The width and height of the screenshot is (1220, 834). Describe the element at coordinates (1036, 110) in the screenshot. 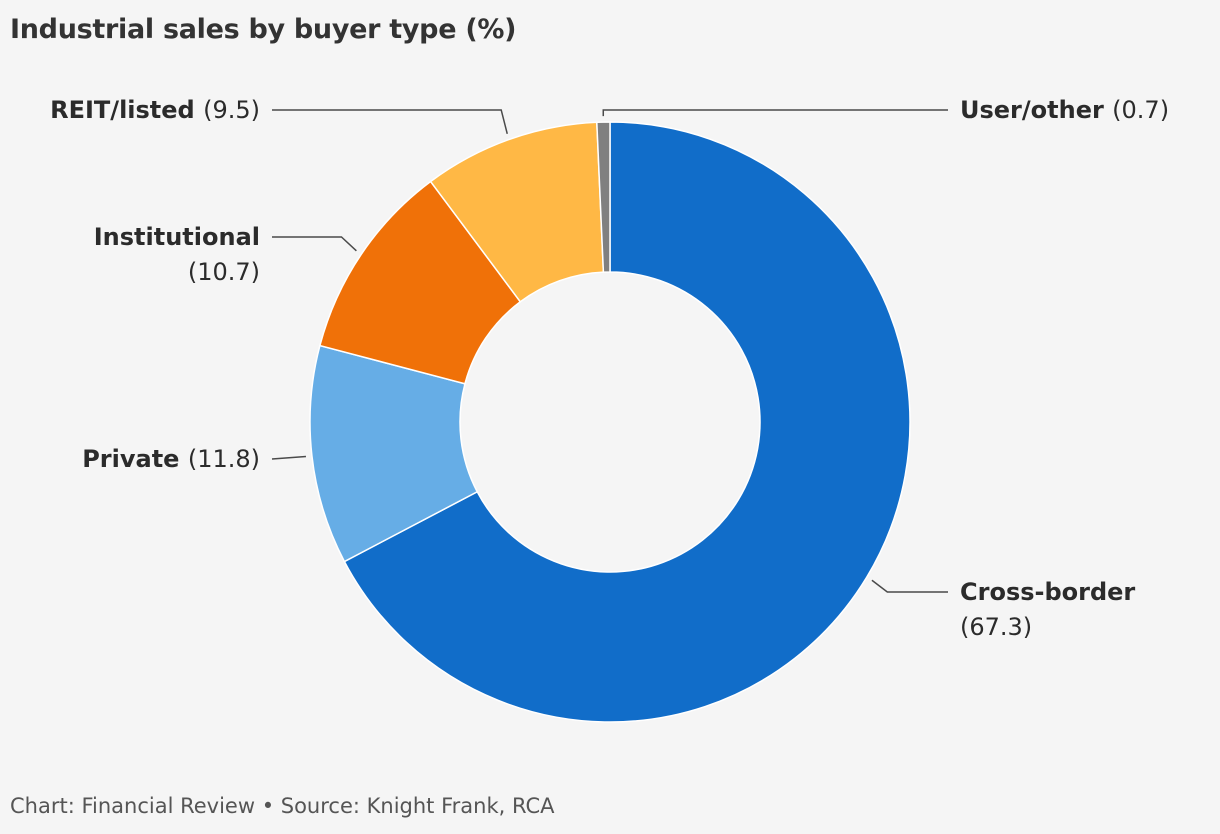

I see `label-name-user-other: User/other` at that location.